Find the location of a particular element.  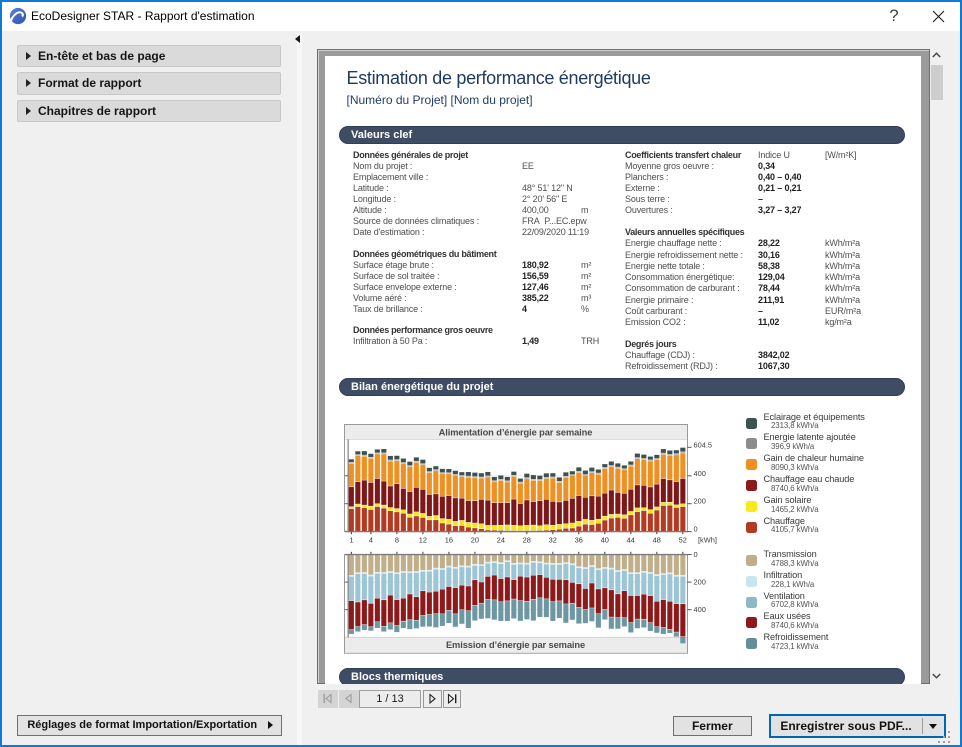

svg-text: 24 is located at coordinates (501, 540).